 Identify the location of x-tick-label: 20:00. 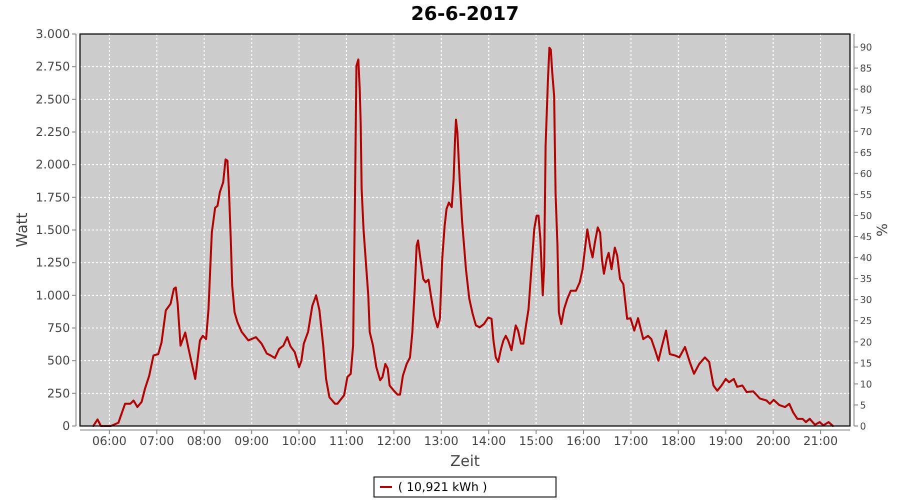
(773, 441).